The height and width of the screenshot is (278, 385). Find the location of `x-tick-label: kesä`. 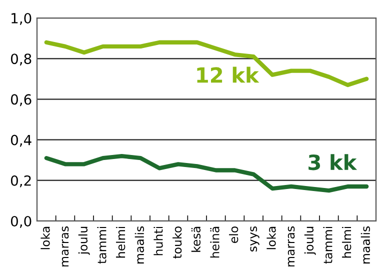

x-tick-label: kesä is located at coordinates (196, 239).